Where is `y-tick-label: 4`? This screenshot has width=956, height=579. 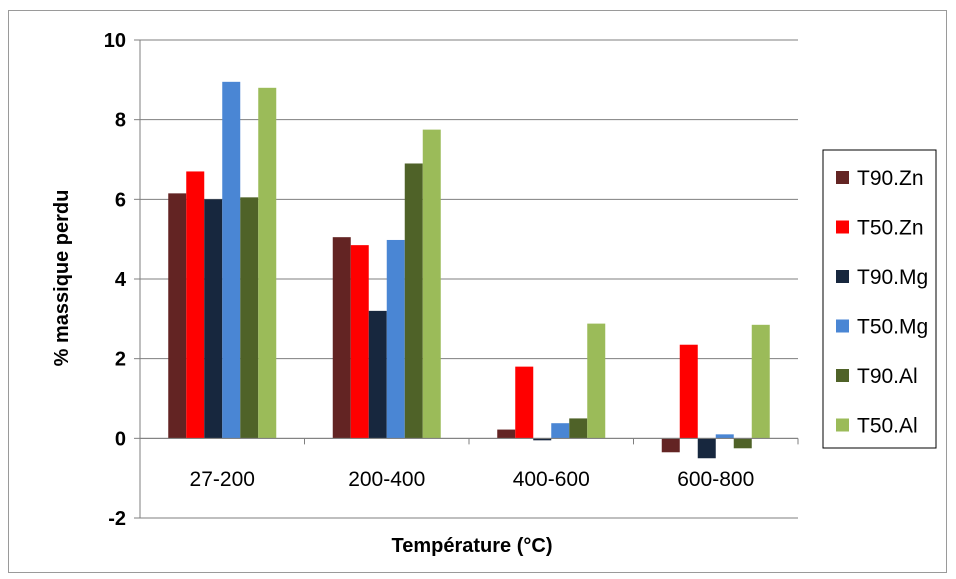
y-tick-label: 4 is located at coordinates (121, 280).